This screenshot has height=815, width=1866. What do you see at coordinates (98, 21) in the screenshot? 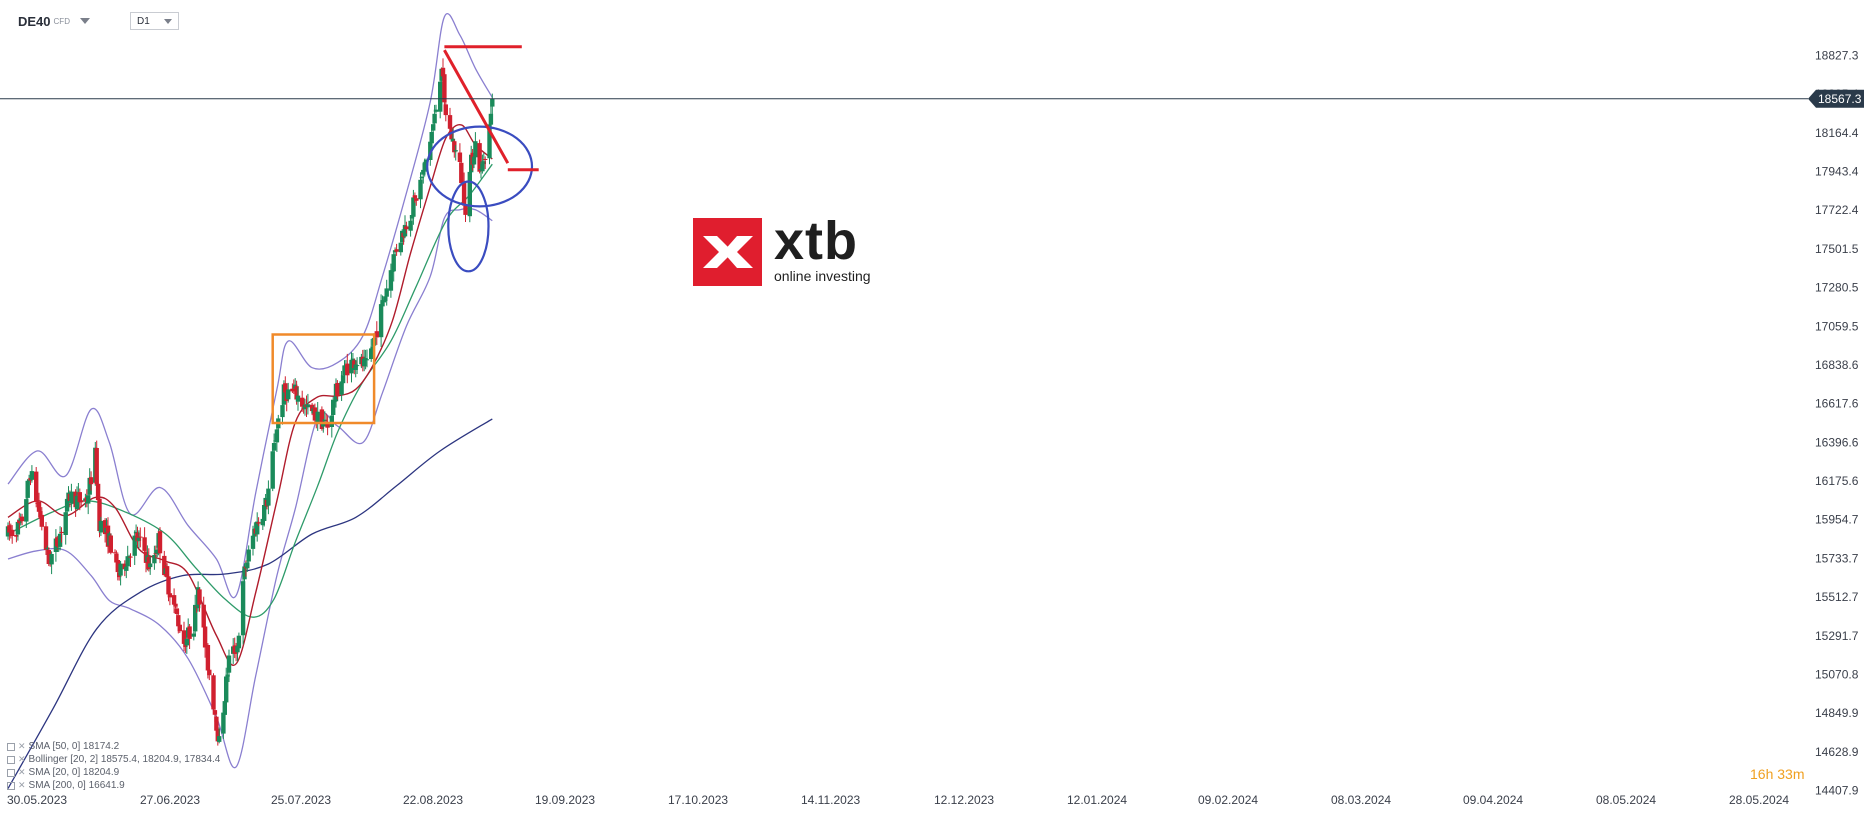
I see `chart-toolbar: DE40 CFD D1` at bounding box center [98, 21].